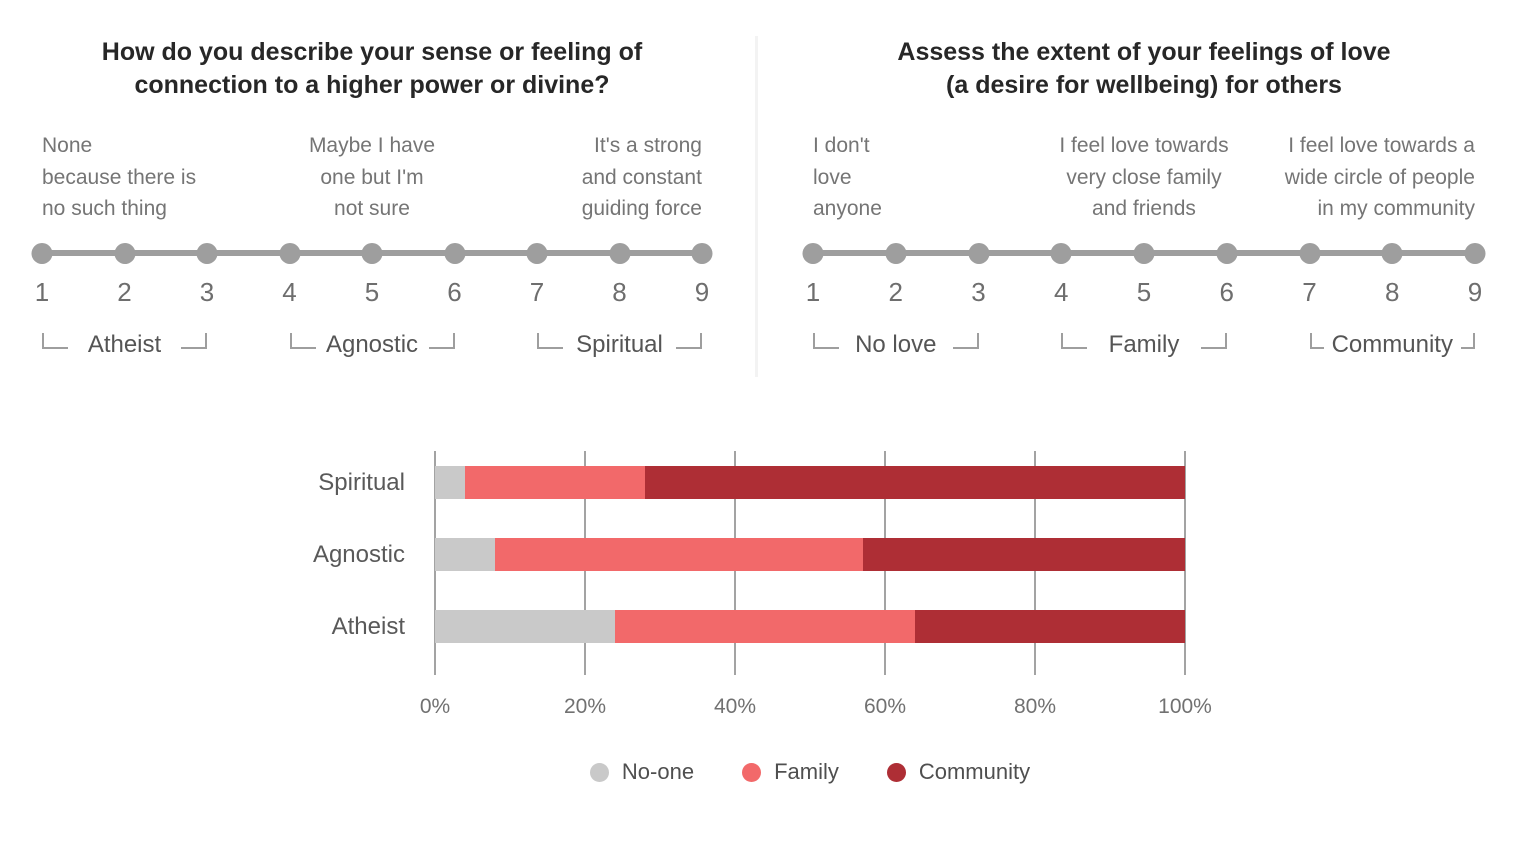 Image resolution: width=1536 pixels, height=862 pixels. What do you see at coordinates (641, 772) in the screenshot?
I see `legend-item: No-one` at bounding box center [641, 772].